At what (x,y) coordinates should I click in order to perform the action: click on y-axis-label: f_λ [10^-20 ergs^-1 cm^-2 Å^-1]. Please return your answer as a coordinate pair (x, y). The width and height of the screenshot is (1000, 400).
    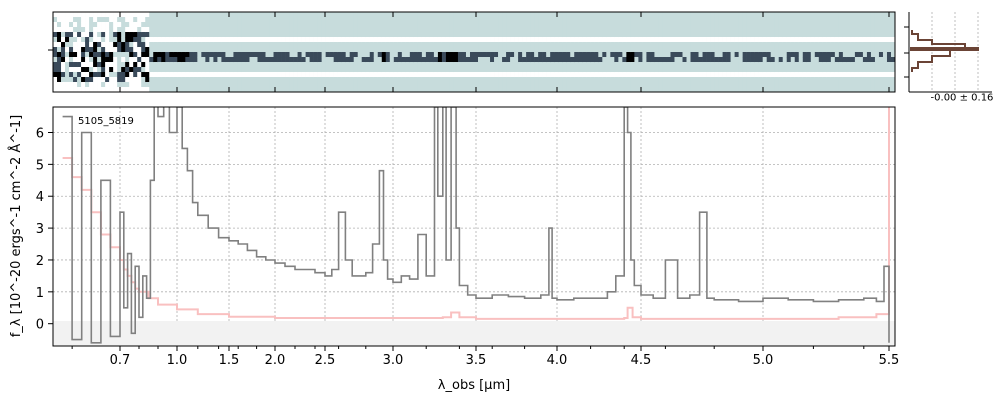
    Looking at the image, I should click on (16, 226).